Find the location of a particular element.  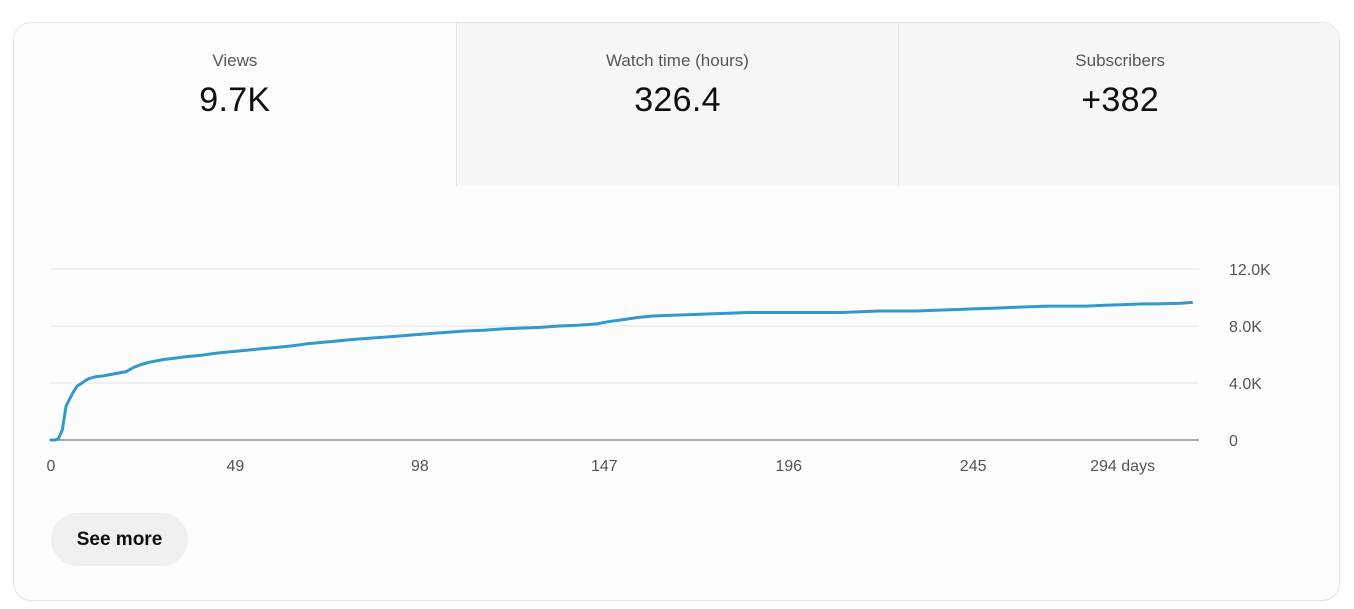

tab-views-label: Views is located at coordinates (235, 60).